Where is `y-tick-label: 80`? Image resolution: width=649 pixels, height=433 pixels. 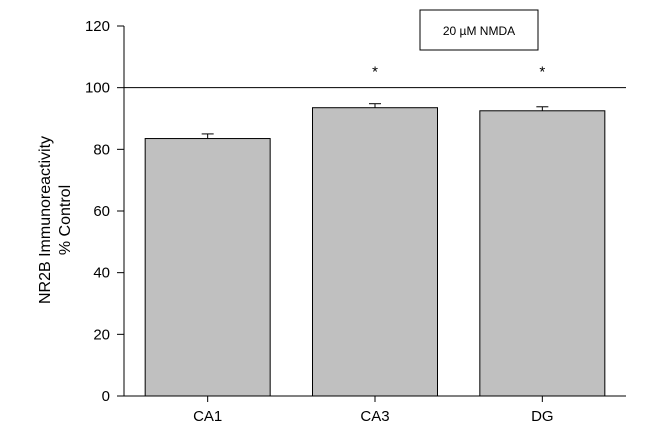 y-tick-label: 80 is located at coordinates (101, 149).